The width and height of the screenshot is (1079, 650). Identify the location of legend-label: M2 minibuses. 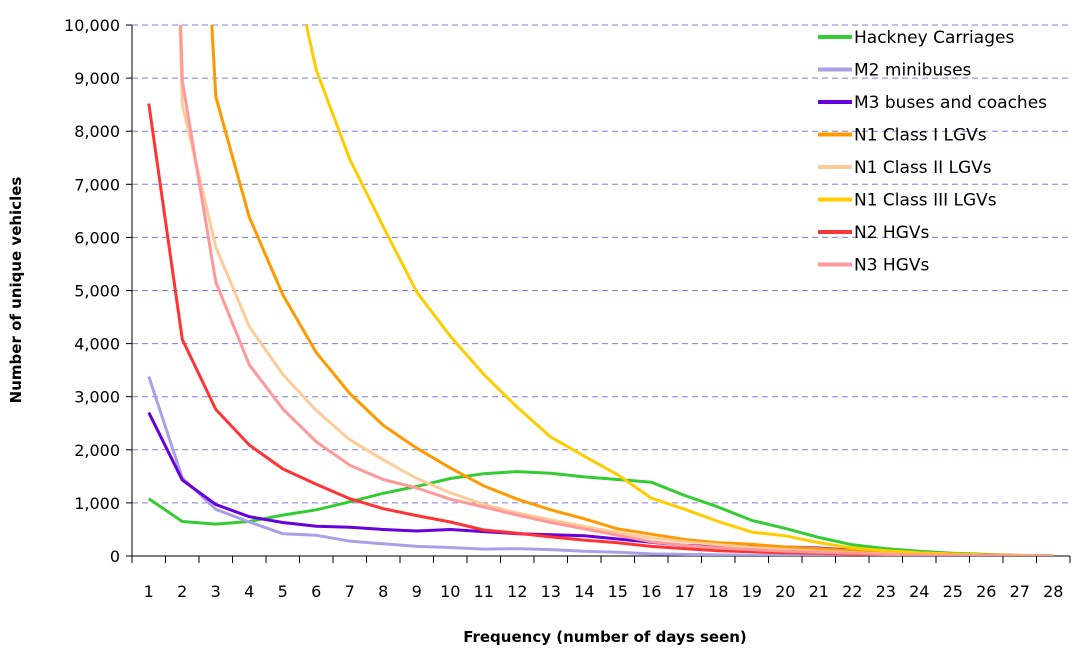
(913, 71).